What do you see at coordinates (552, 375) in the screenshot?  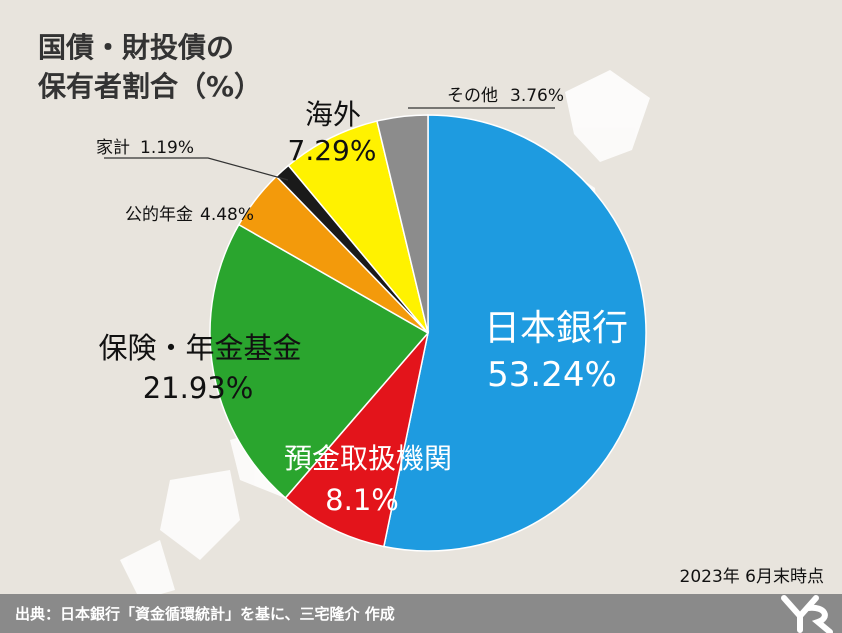 I see `label-nihon-ginko-value: 53.24%` at bounding box center [552, 375].